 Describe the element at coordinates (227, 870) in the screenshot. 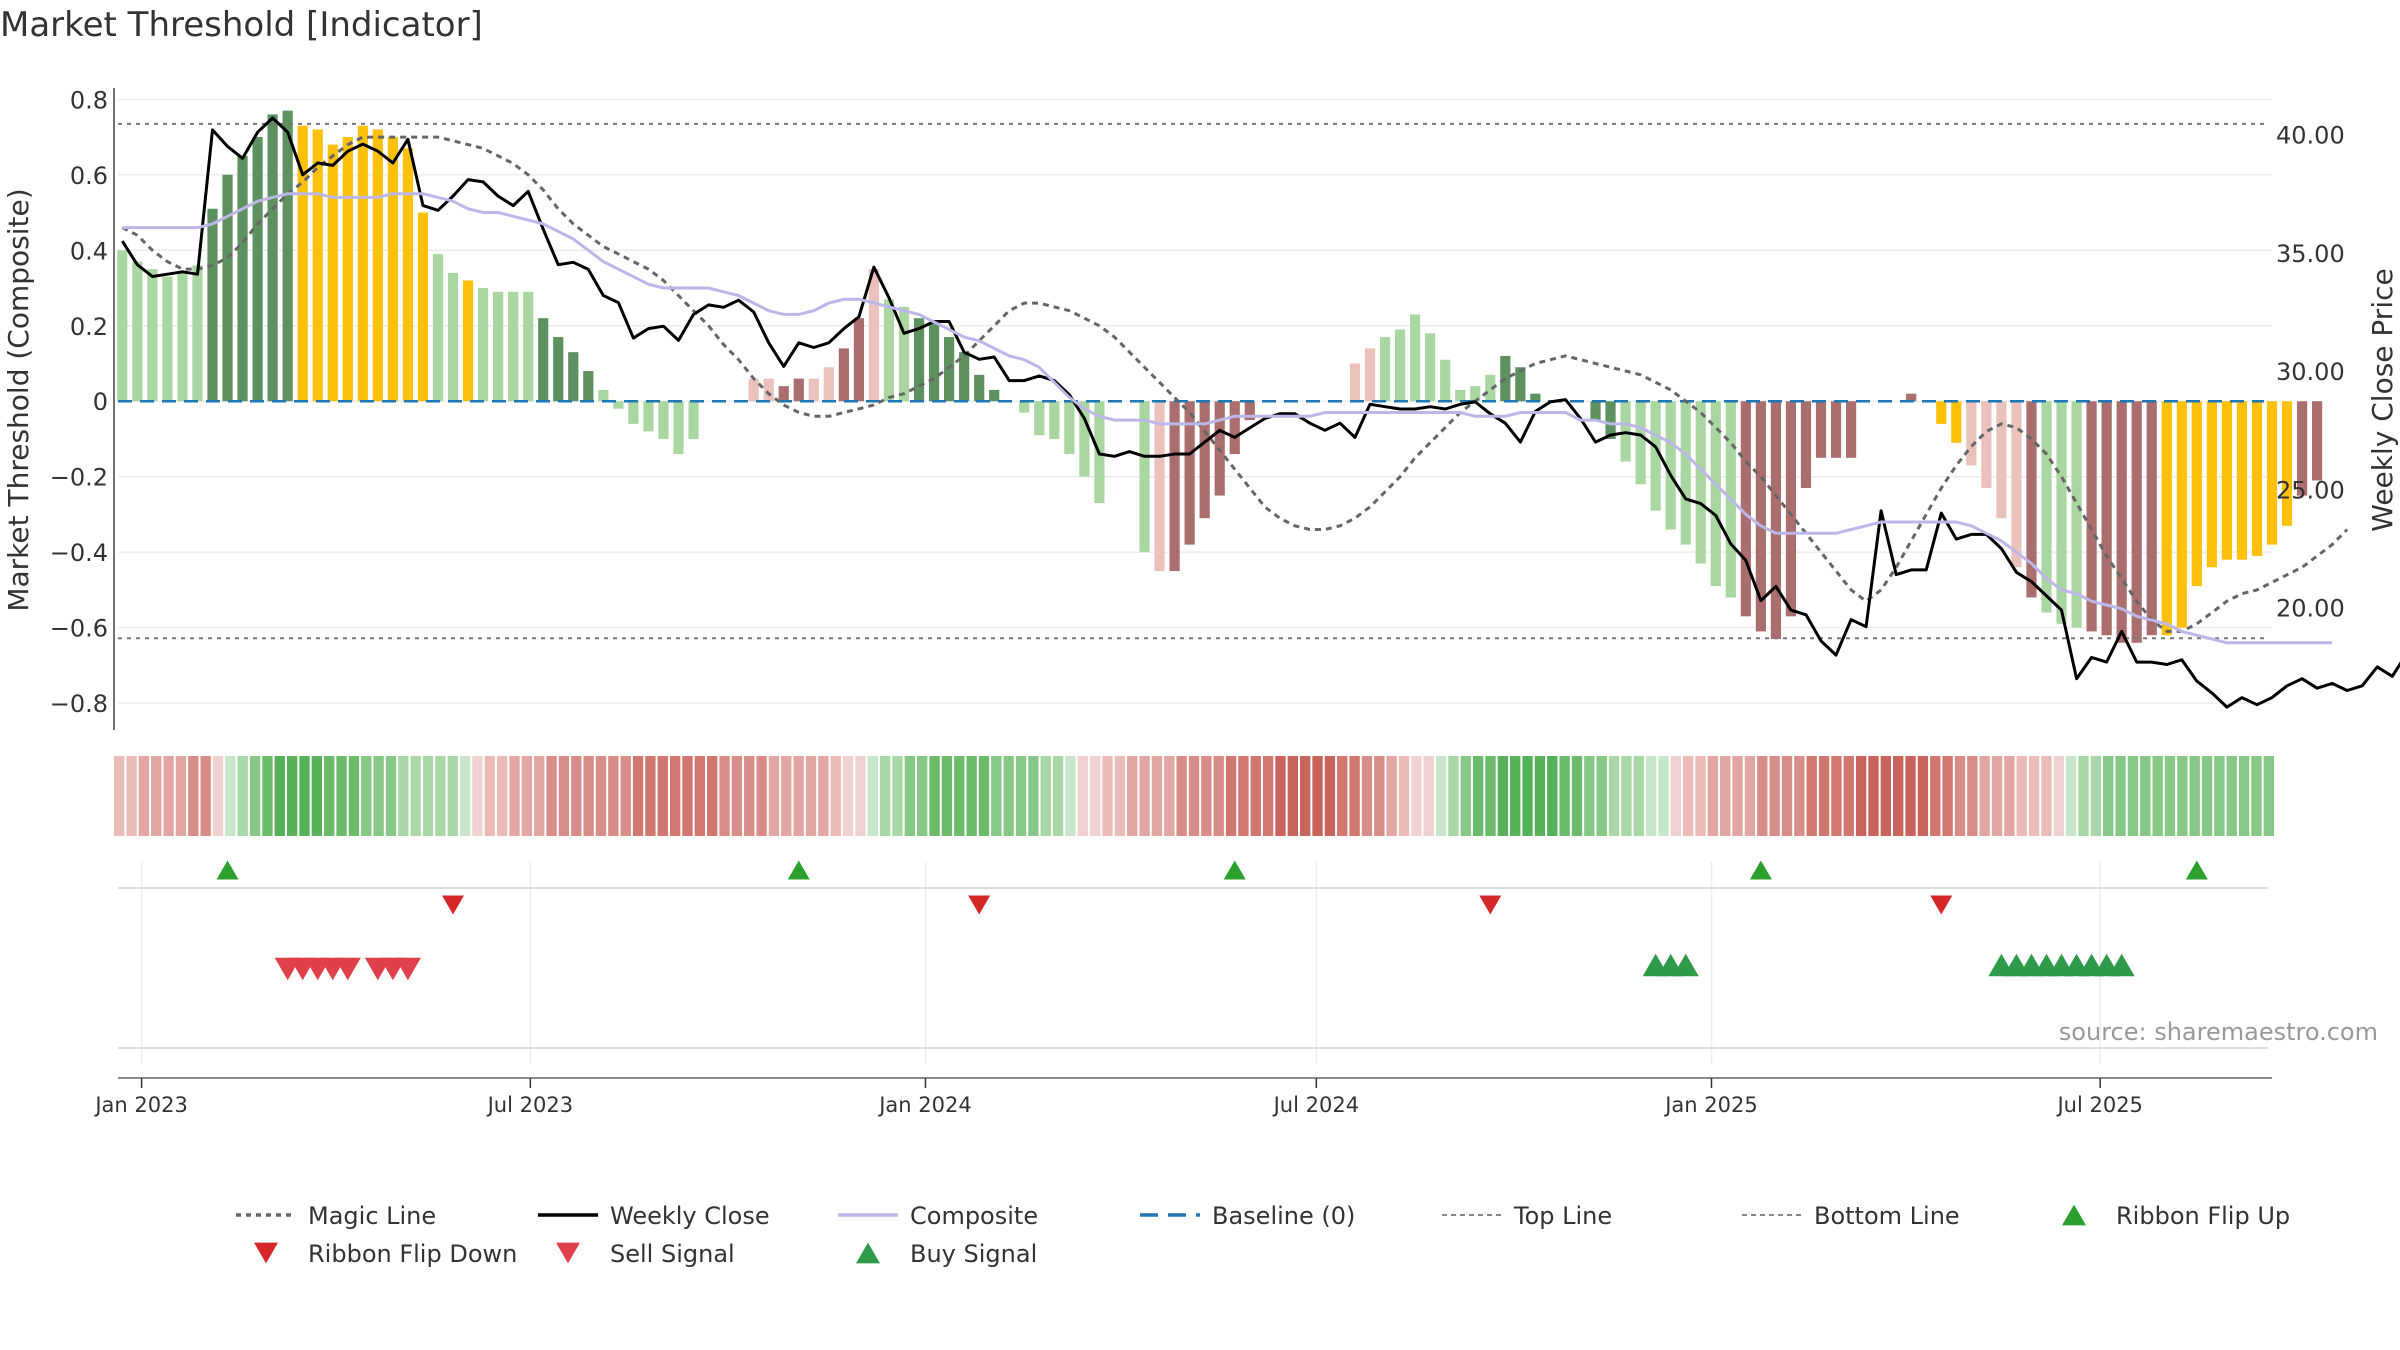

I see `ribbon-flip-up-marker` at that location.